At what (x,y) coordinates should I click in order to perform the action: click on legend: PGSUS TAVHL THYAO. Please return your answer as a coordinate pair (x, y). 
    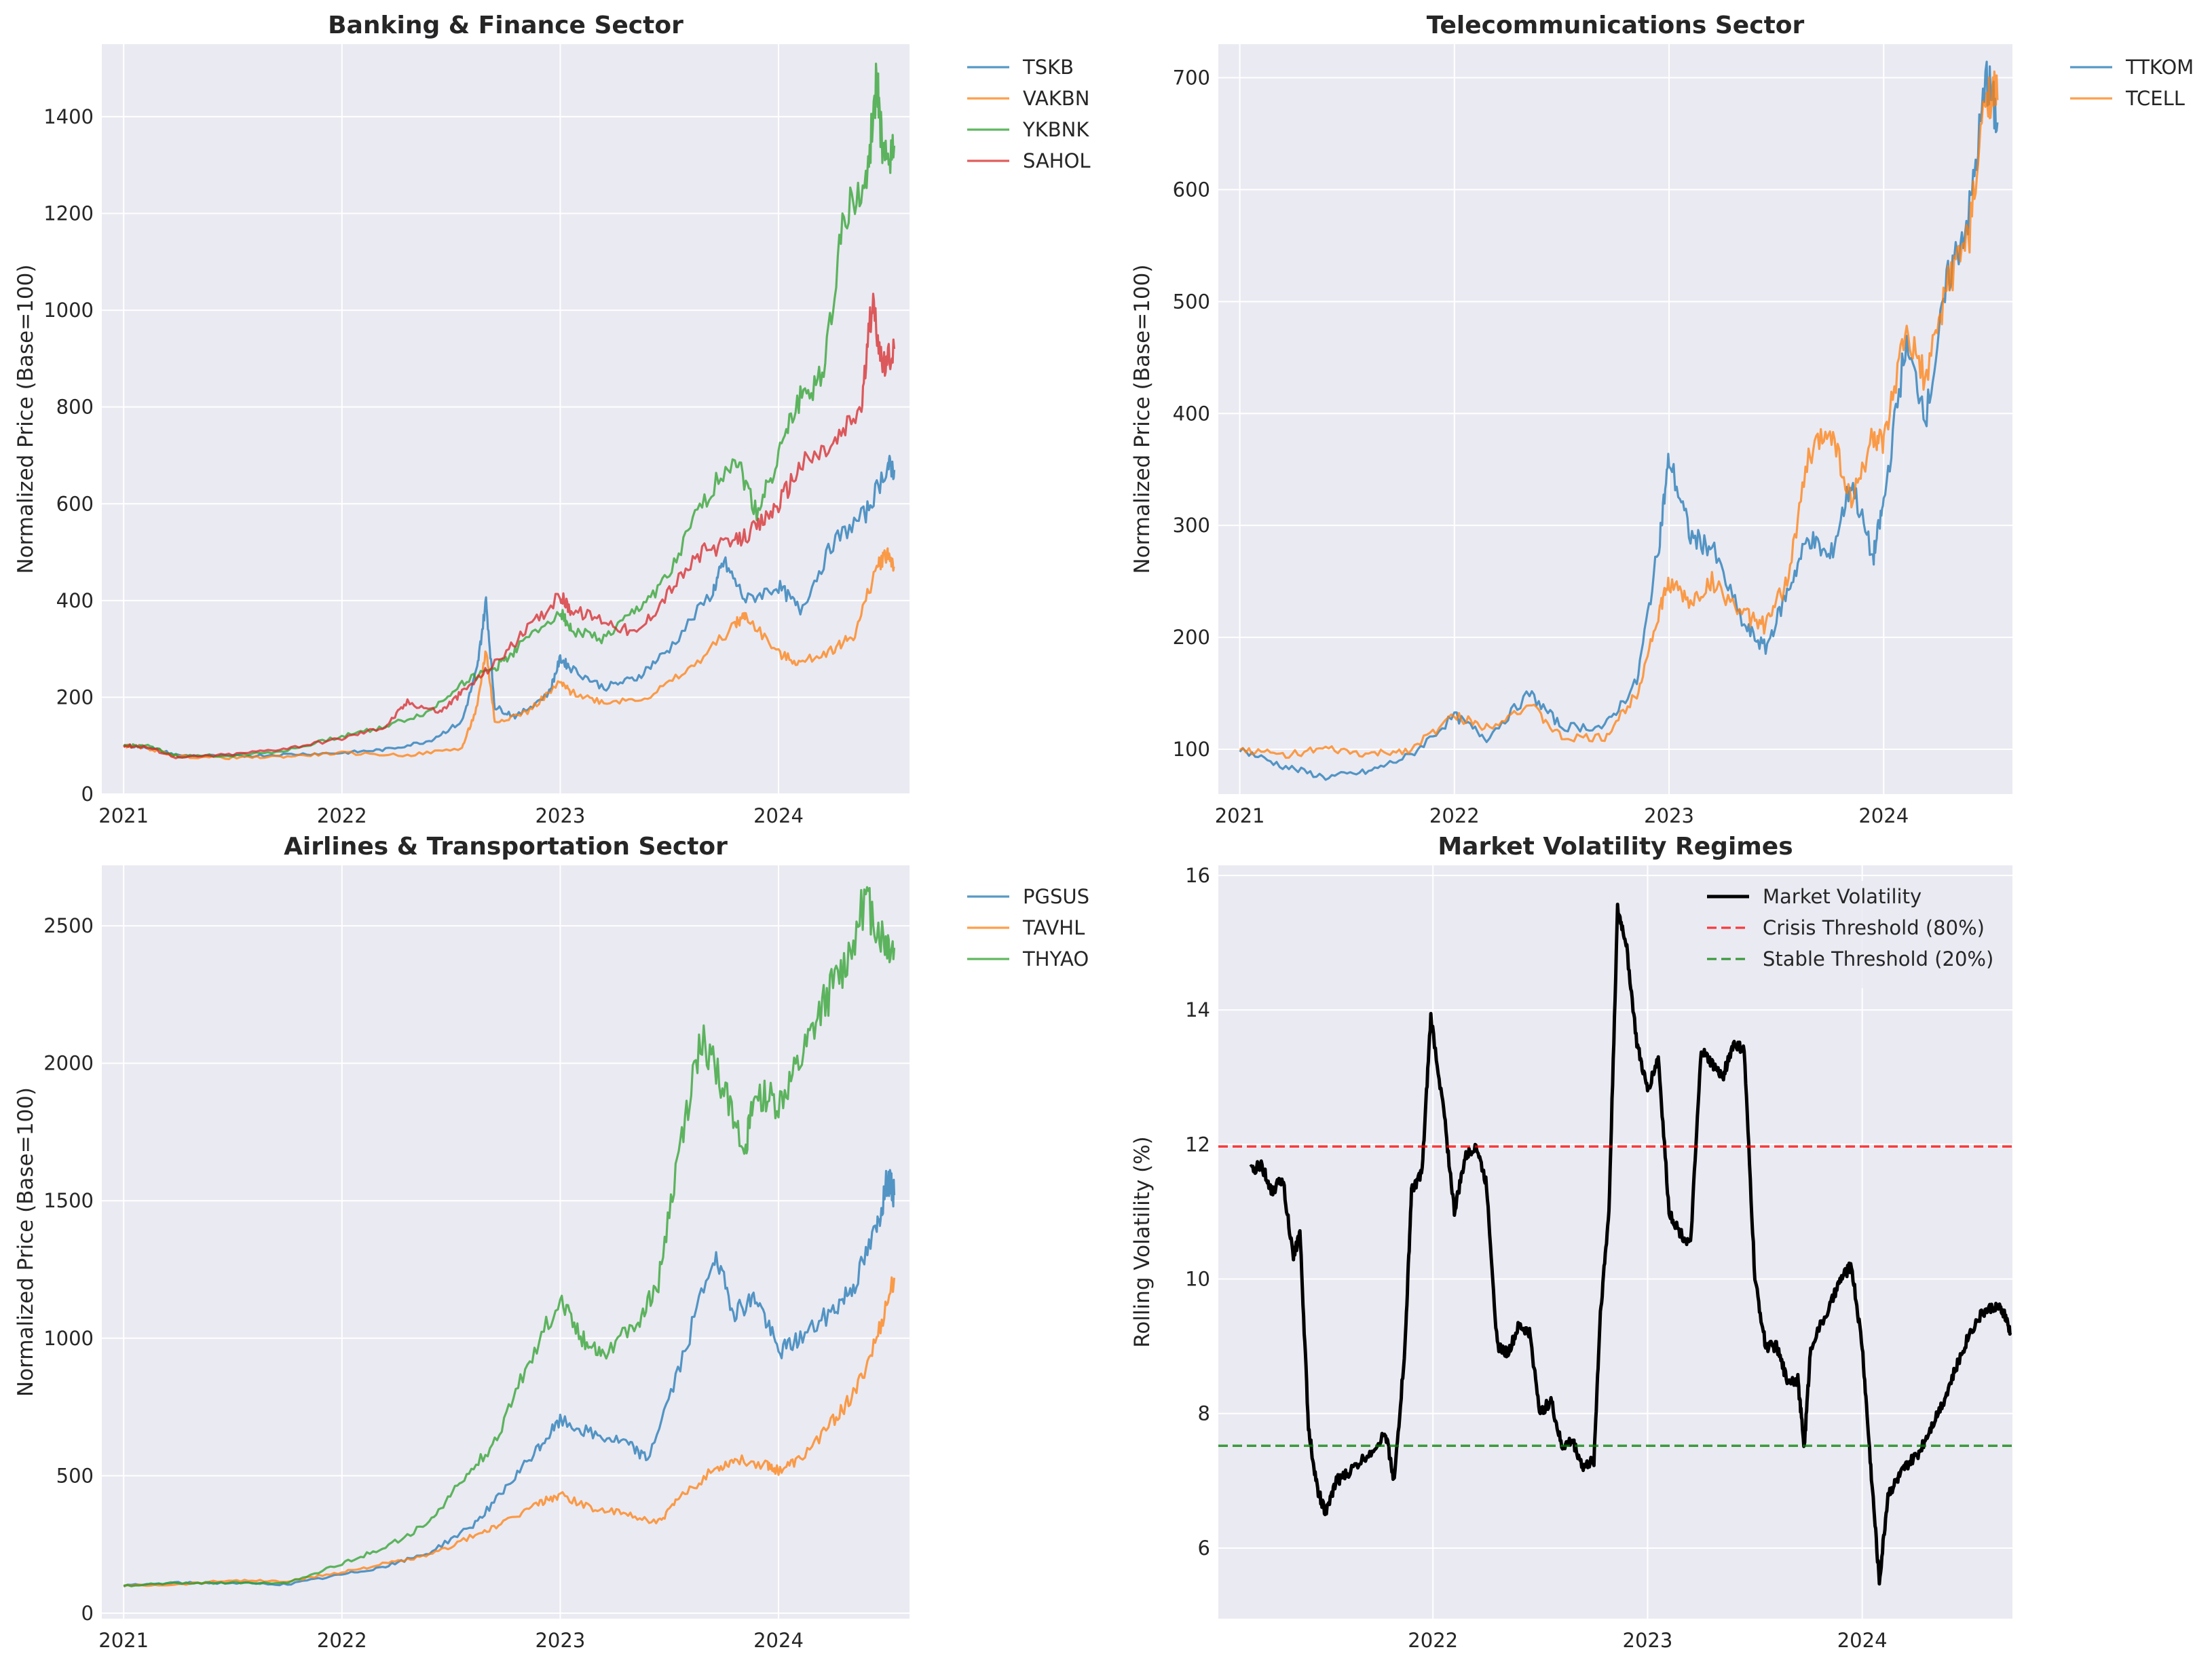
    Looking at the image, I should click on (1028, 928).